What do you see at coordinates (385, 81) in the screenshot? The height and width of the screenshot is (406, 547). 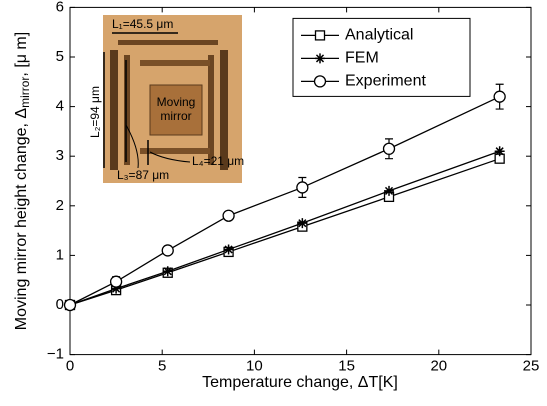 I see `legend-label: Experiment` at bounding box center [385, 81].